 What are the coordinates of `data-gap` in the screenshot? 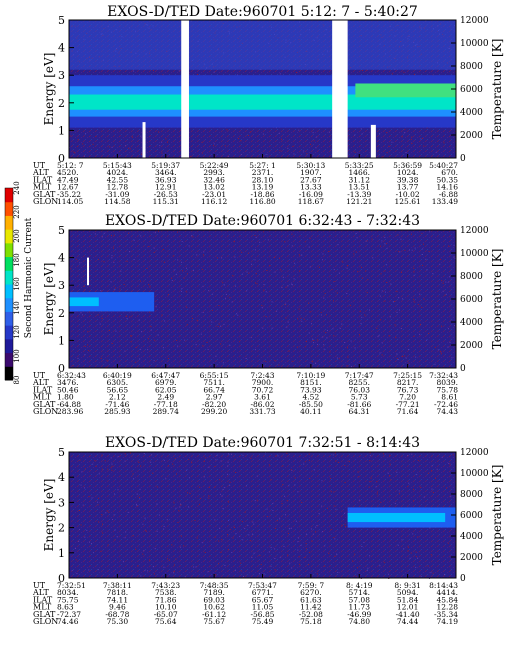 It's located at (340, 89).